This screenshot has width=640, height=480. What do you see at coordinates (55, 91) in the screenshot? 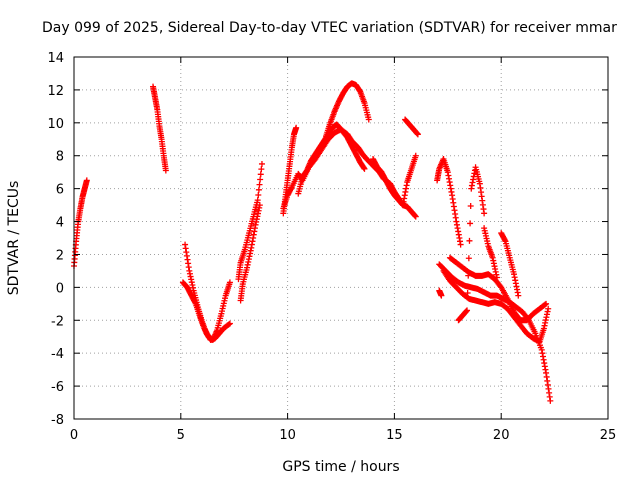
I see `y-tick-label: 12` at bounding box center [55, 91].